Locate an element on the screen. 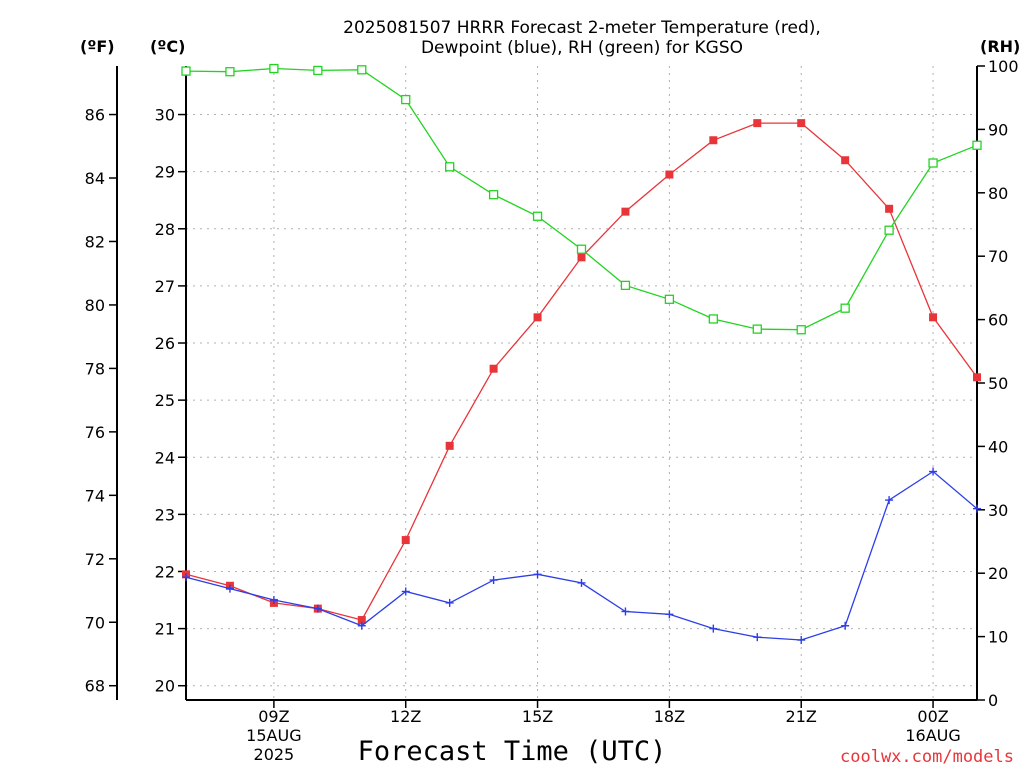  x-tick-label: 2025 is located at coordinates (274, 754).